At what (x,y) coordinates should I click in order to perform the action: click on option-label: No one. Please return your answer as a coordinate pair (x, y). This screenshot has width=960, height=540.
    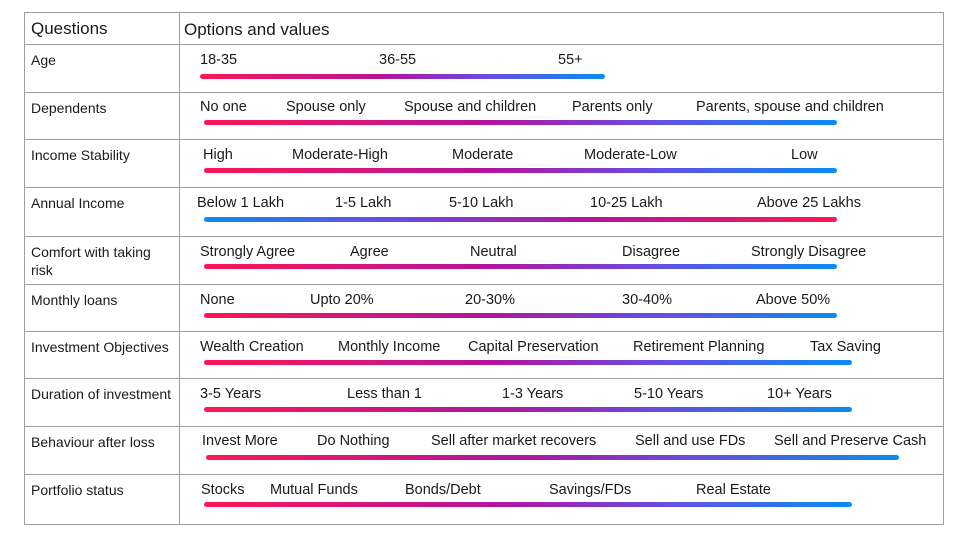
    Looking at the image, I should click on (223, 107).